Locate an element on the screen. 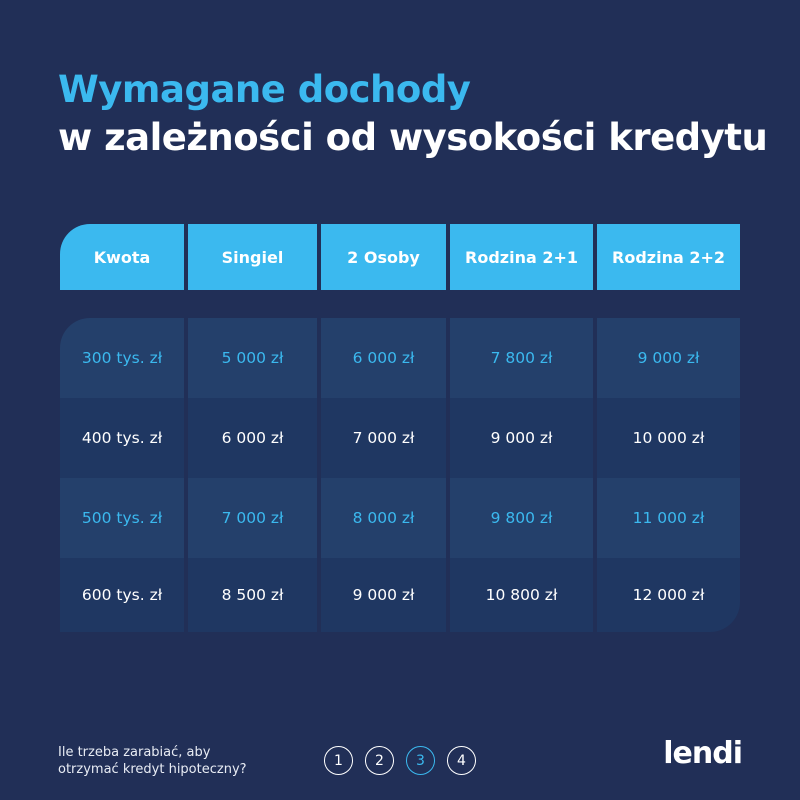 This screenshot has height=800, width=800. table-cell: 10 800 zł is located at coordinates (521, 595).